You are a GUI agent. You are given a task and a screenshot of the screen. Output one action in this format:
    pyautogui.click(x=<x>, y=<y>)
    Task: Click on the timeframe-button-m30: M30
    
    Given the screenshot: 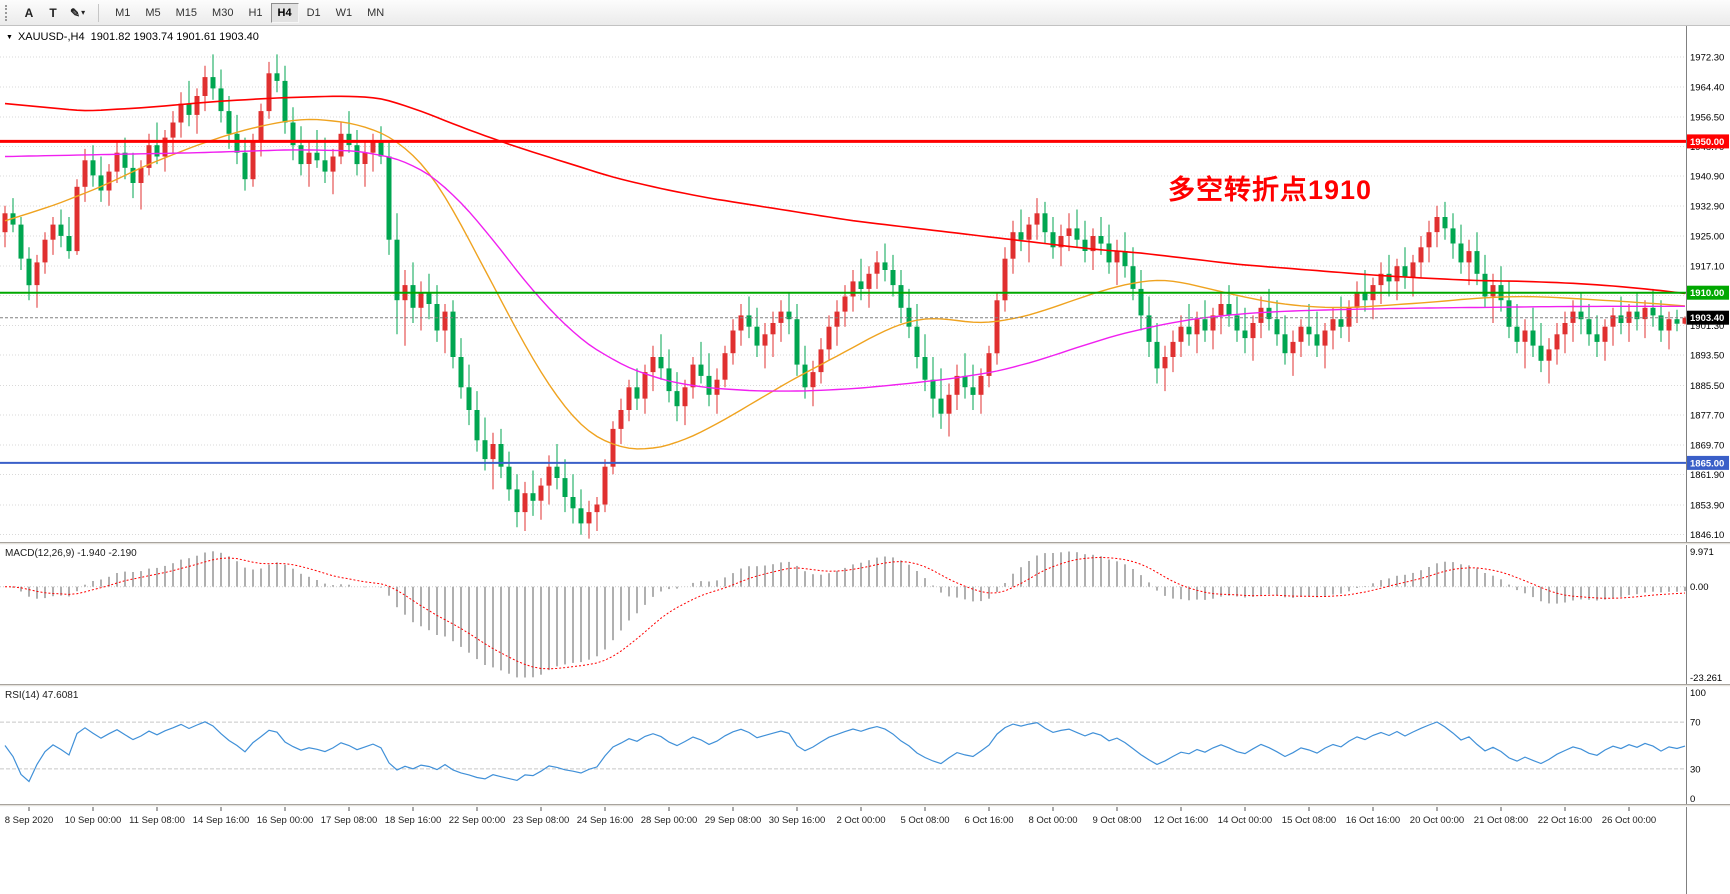 What is the action you would take?
    pyautogui.click(x=222, y=13)
    